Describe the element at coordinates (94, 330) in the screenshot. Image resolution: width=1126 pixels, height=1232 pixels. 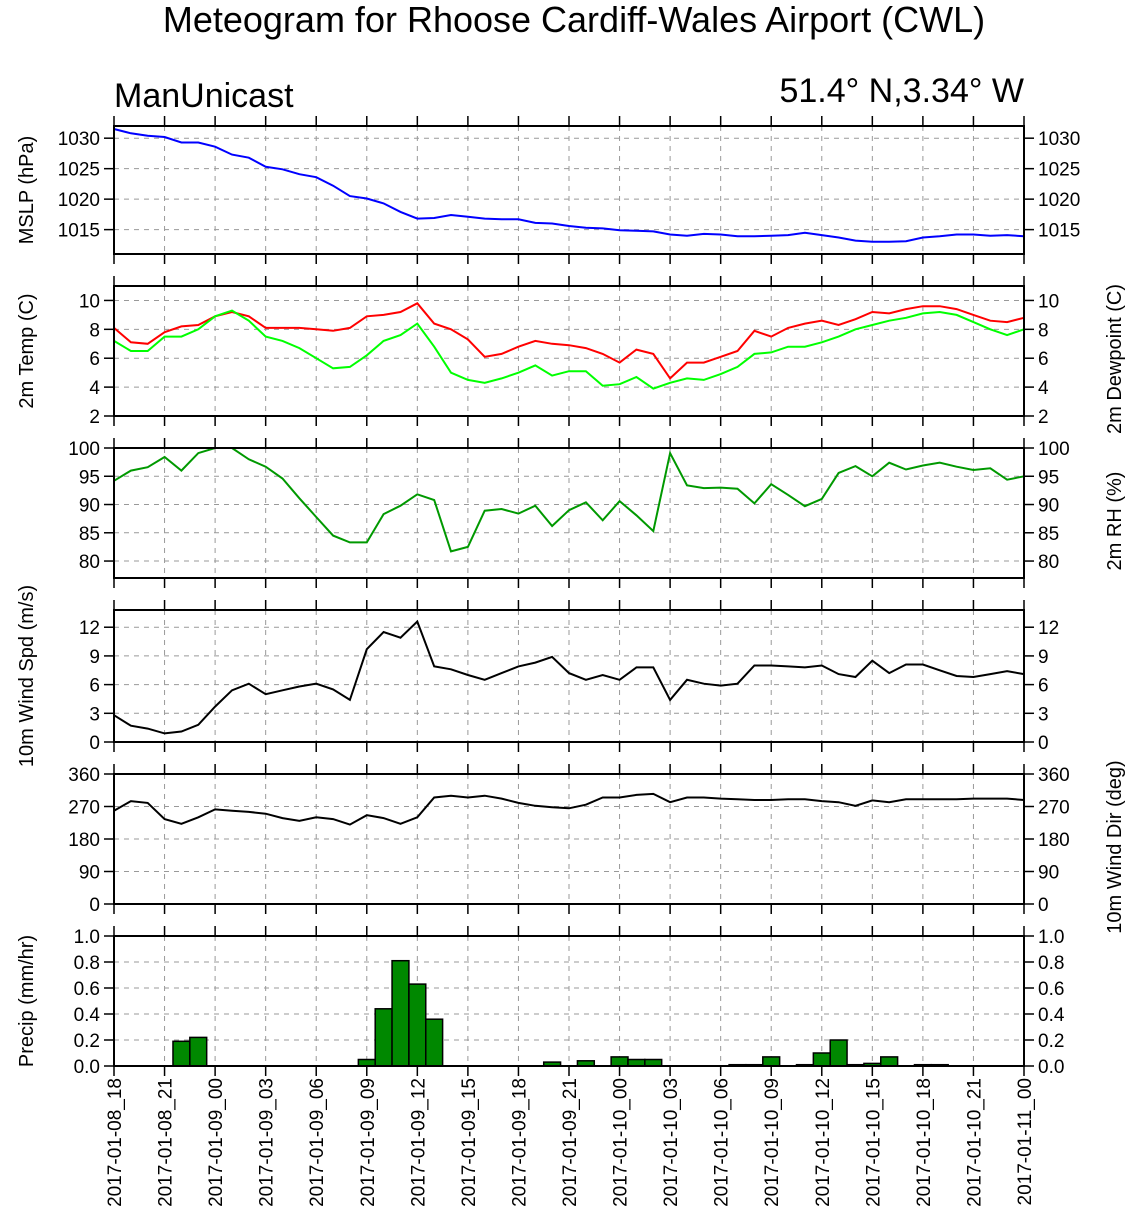
I see `y-tick-label-left: 8` at that location.